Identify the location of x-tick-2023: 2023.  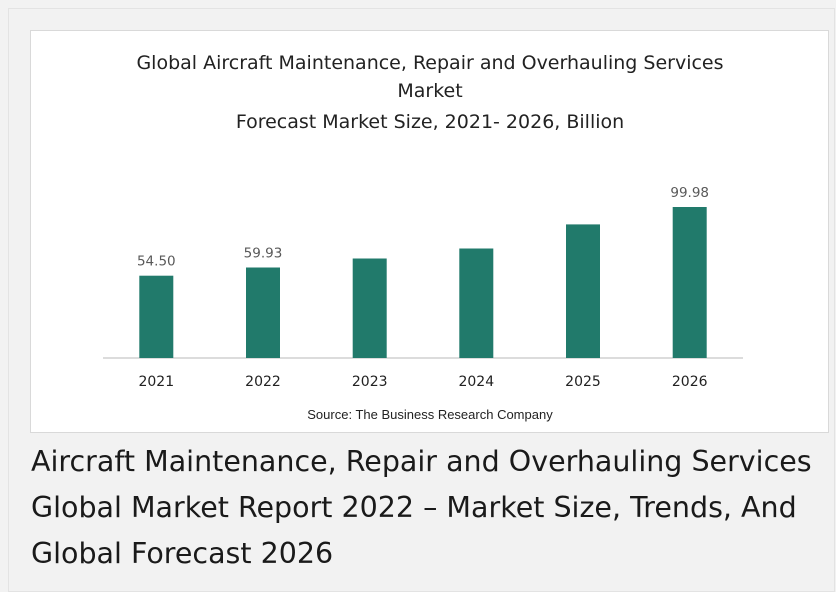
(370, 382).